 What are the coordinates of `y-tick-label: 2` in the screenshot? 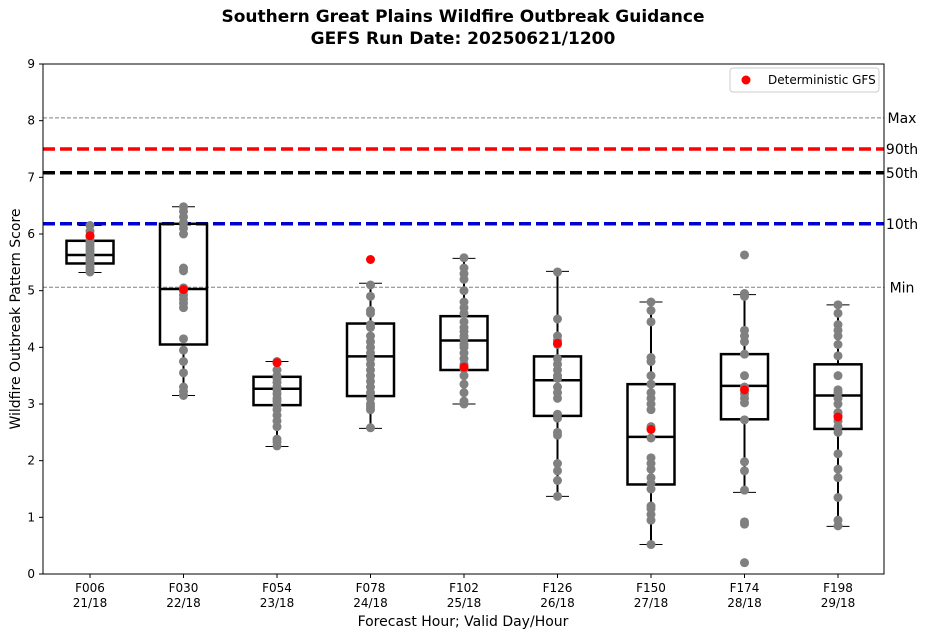 It's located at (31, 461).